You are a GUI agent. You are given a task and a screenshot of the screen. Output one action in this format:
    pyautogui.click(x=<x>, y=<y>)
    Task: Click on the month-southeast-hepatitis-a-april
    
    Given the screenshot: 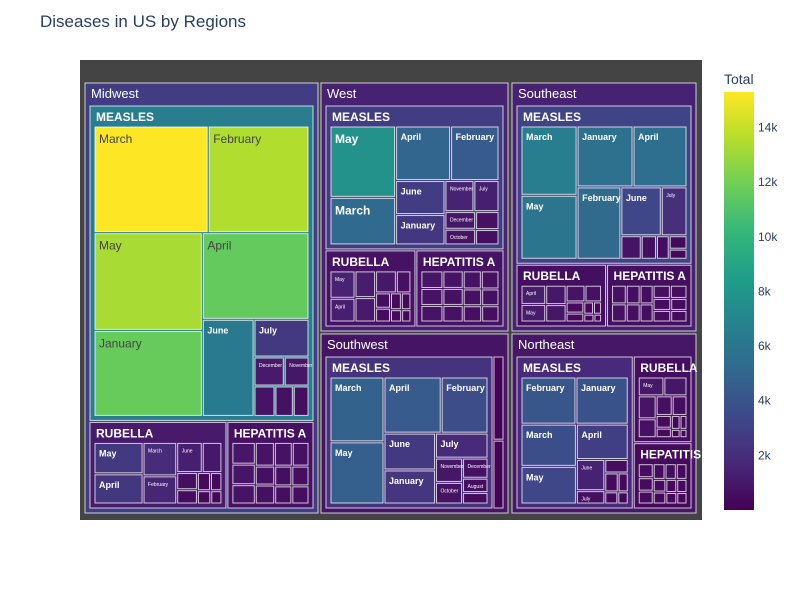 What is the action you would take?
    pyautogui.click(x=633, y=313)
    